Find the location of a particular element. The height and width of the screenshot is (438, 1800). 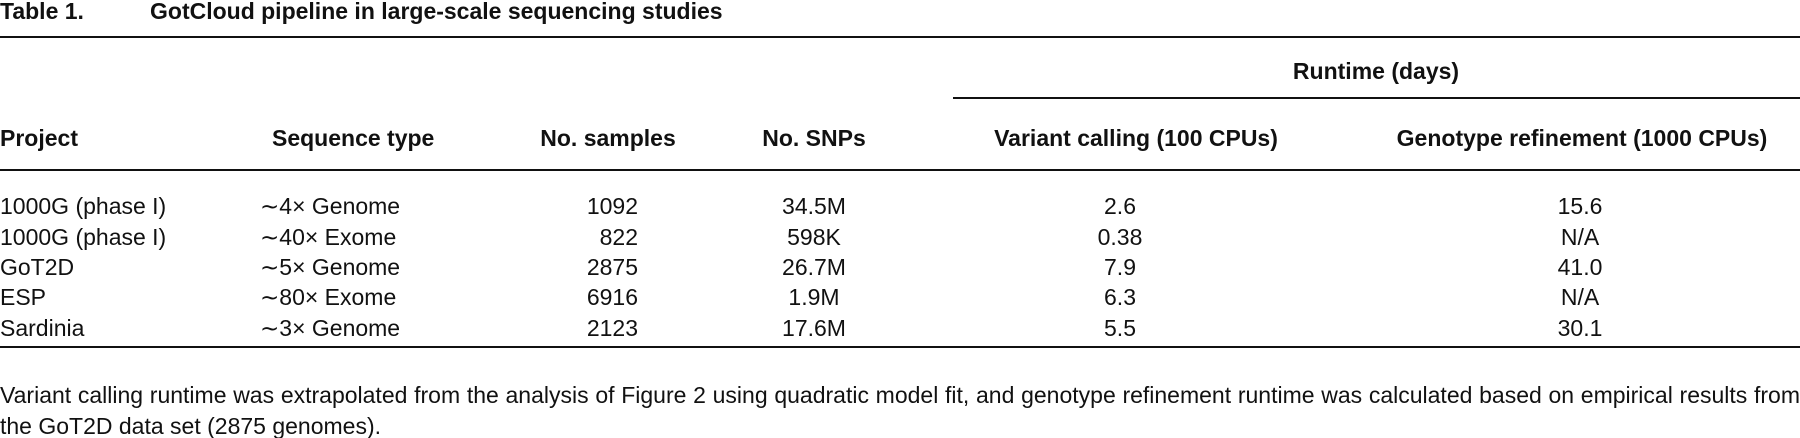

group-rule is located at coordinates (1376, 98).